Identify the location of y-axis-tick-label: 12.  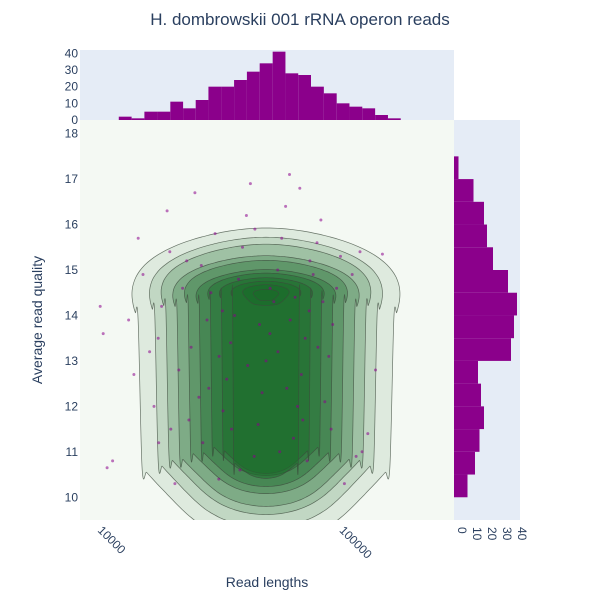
(72, 406).